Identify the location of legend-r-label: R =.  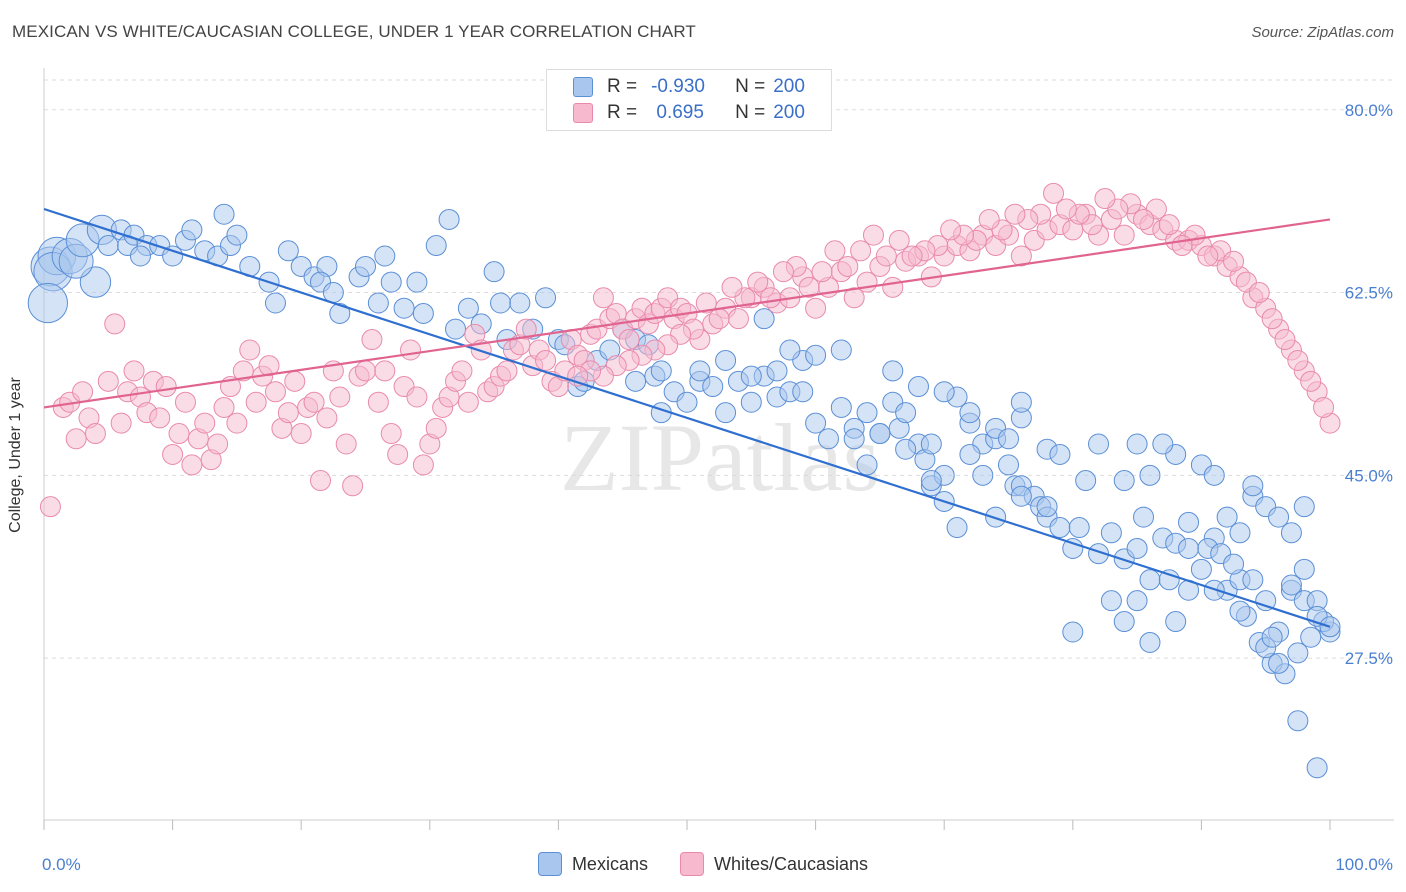
(622, 112).